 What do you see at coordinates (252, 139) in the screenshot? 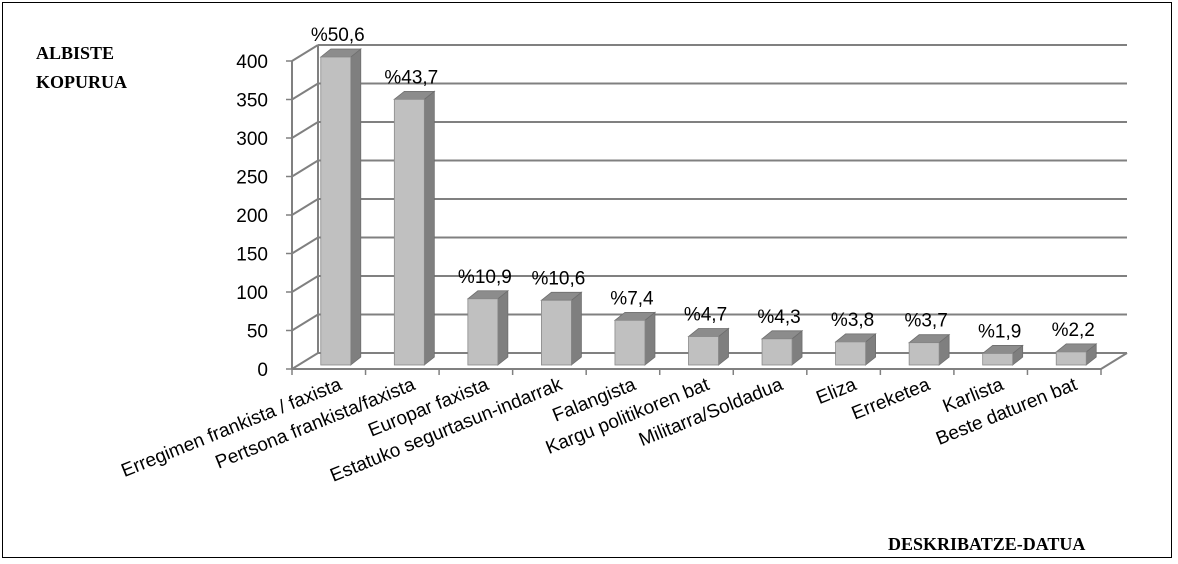
I see `y-tick-label: 300` at bounding box center [252, 139].